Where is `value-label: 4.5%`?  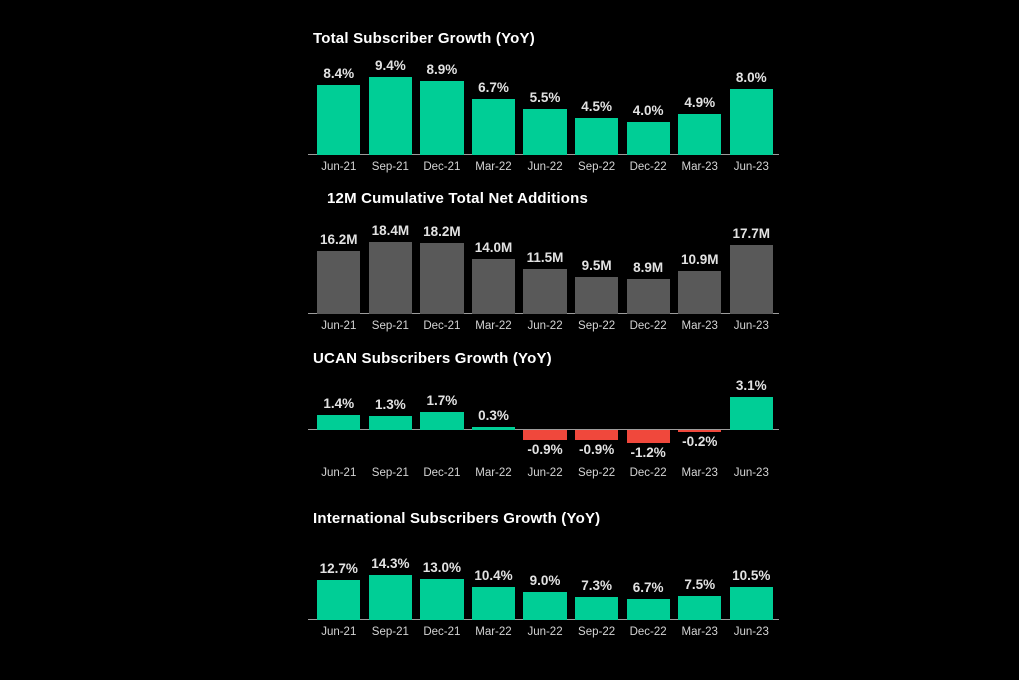
value-label: 4.5% is located at coordinates (596, 106).